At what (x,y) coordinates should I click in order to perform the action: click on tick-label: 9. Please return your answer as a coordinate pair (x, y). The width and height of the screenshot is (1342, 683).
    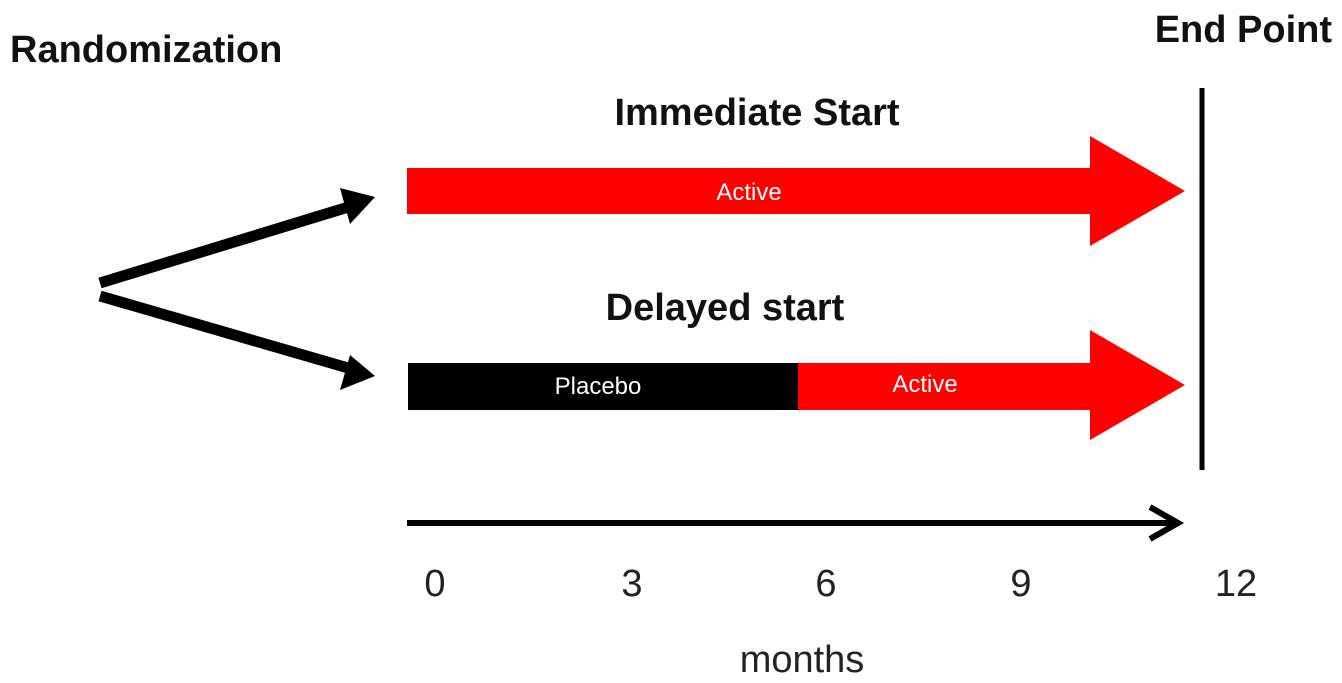
    Looking at the image, I should click on (1020, 584).